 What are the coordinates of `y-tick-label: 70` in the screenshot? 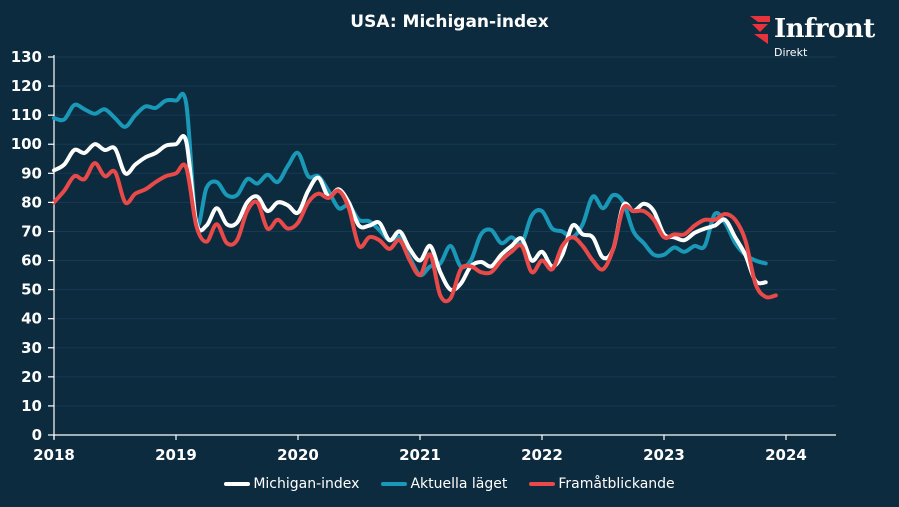 It's located at (31, 231).